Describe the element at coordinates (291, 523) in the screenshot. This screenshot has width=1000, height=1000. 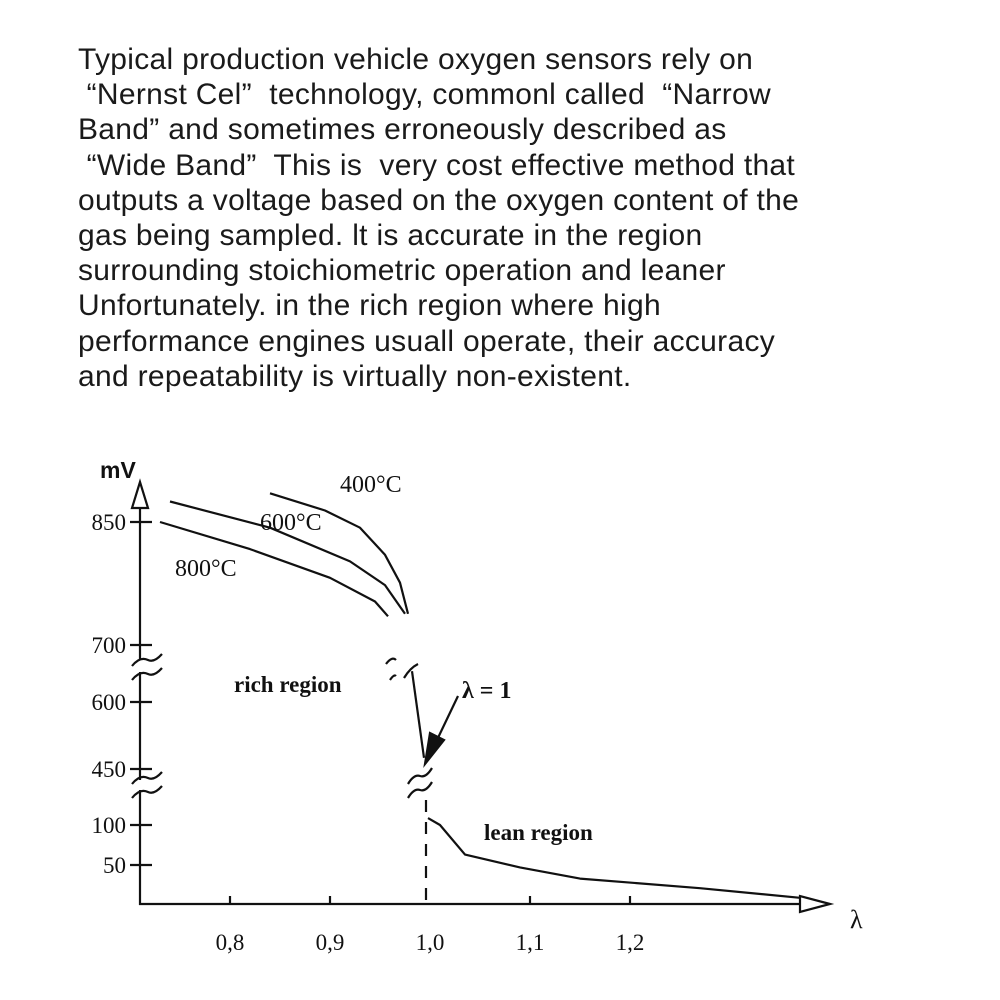
I see `series-label-600: 600°C` at that location.